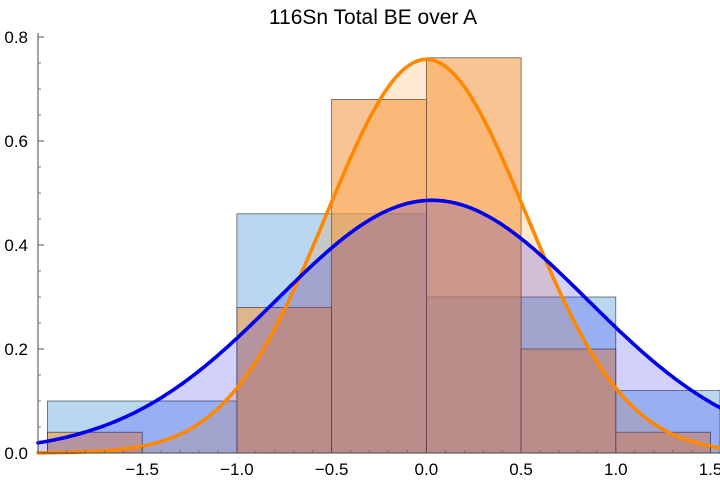 The height and width of the screenshot is (487, 720). I want to click on y-tick-label: 0.8, so click(16, 37).